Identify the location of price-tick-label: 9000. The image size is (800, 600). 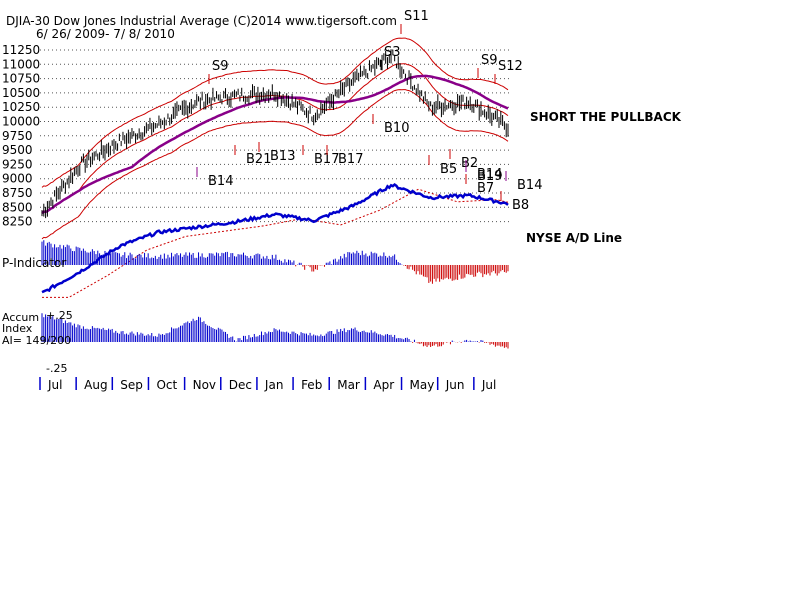
(17, 179).